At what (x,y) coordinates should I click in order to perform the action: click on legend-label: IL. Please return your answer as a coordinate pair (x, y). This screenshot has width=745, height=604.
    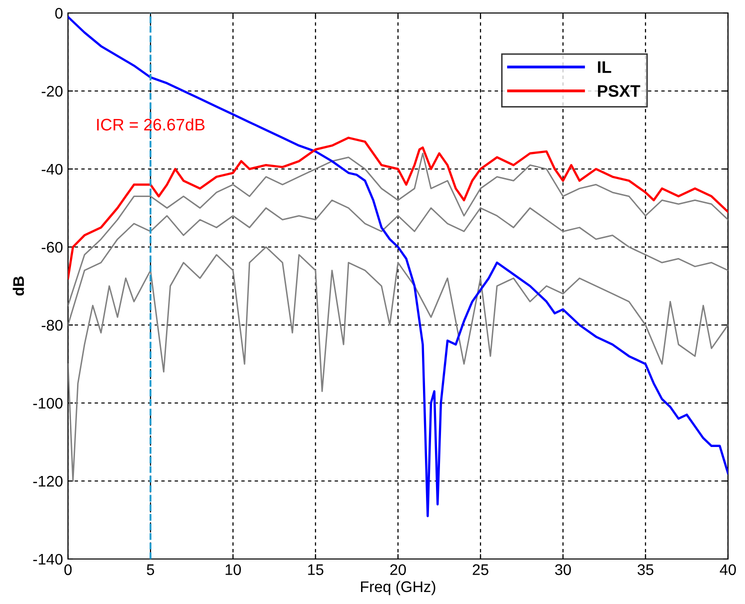
    Looking at the image, I should click on (605, 67).